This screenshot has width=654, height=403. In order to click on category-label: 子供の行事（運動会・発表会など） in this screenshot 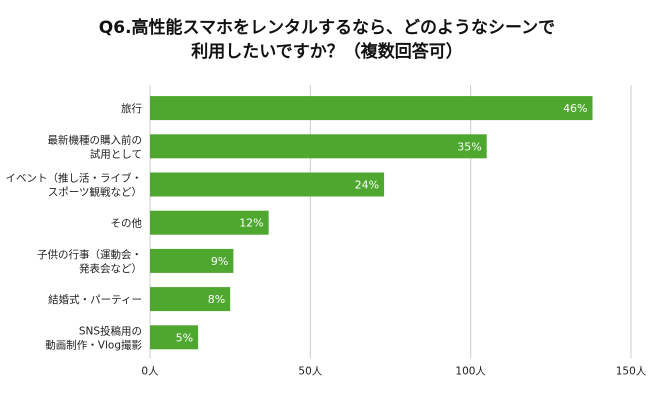, I will do `click(89, 261)`.